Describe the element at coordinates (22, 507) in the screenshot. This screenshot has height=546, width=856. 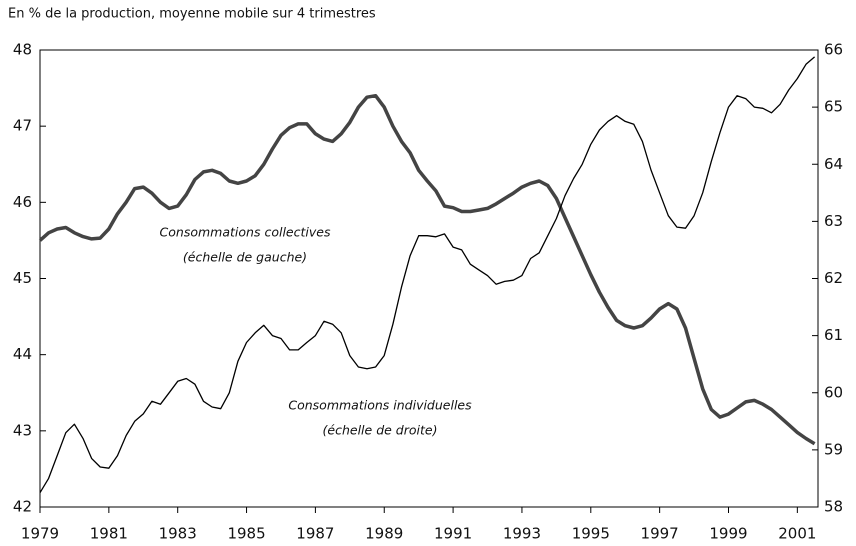
I see `y-tick-label: 42` at that location.